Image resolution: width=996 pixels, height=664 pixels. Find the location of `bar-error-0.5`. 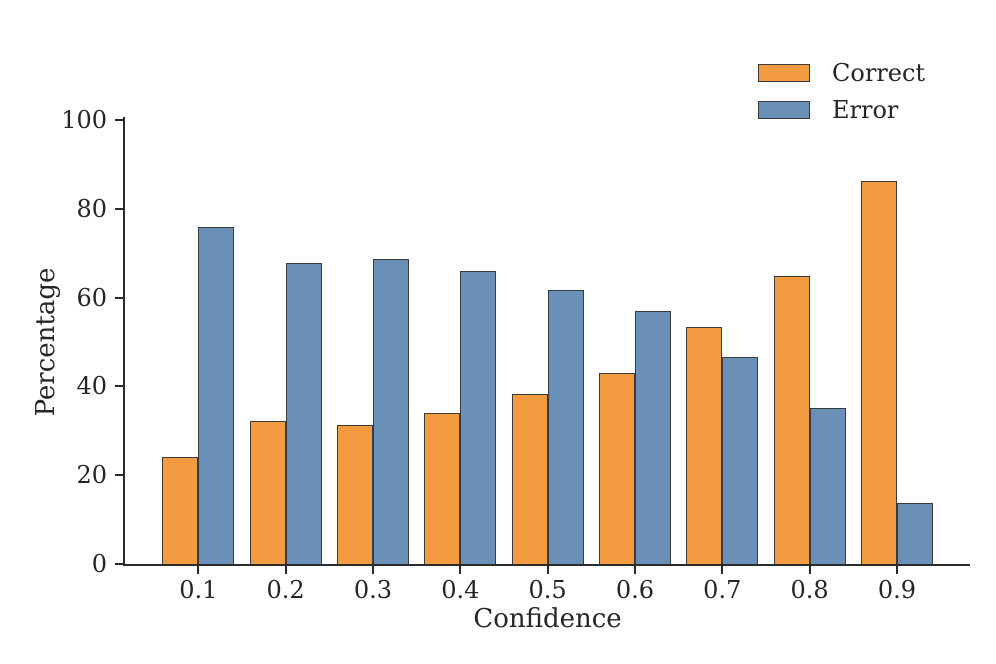

bar-error-0.5 is located at coordinates (565, 427).